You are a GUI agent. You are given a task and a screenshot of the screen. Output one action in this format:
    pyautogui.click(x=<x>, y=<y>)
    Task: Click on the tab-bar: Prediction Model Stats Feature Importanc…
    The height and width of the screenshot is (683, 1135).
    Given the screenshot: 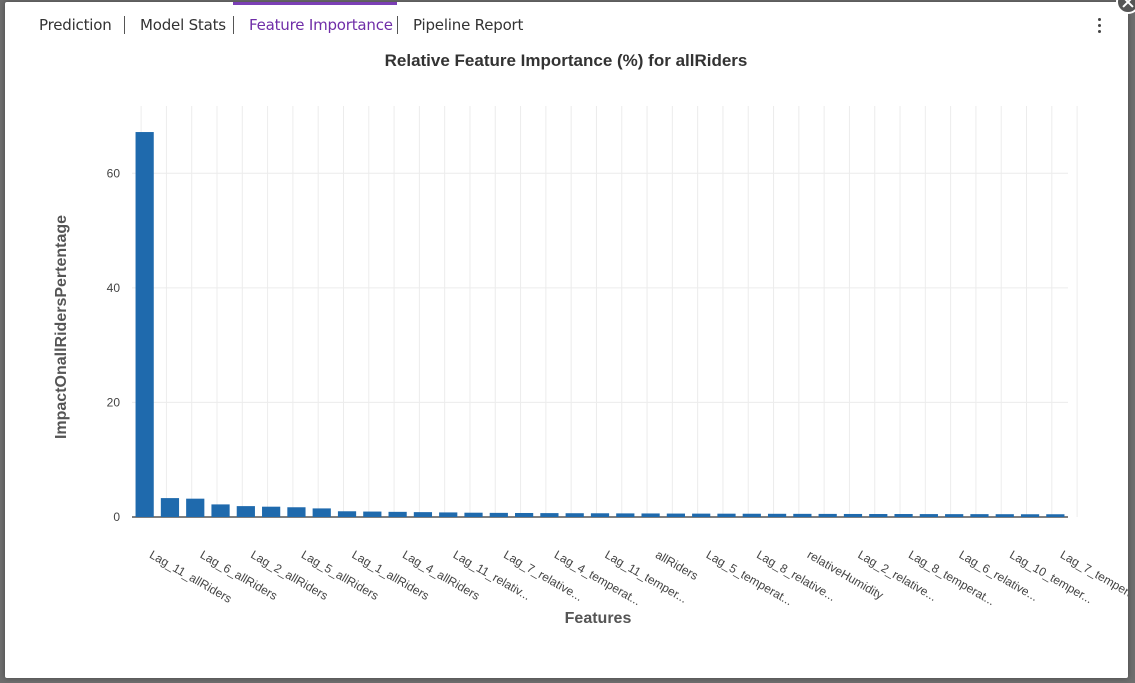 What is the action you would take?
    pyautogui.click(x=566, y=24)
    